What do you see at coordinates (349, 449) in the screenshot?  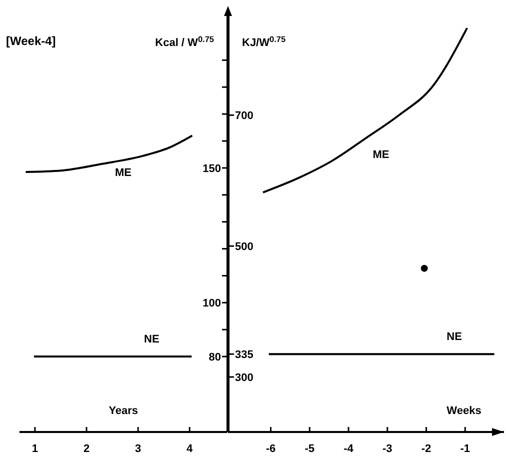 I see `x-tick-label: -4` at bounding box center [349, 449].